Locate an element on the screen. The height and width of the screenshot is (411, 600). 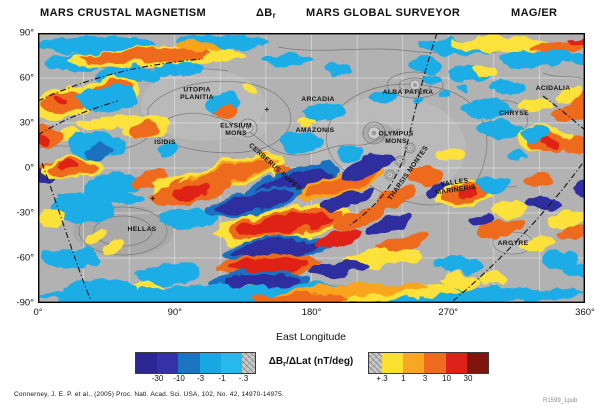
lat-tick-label: 30° is located at coordinates (26, 123).